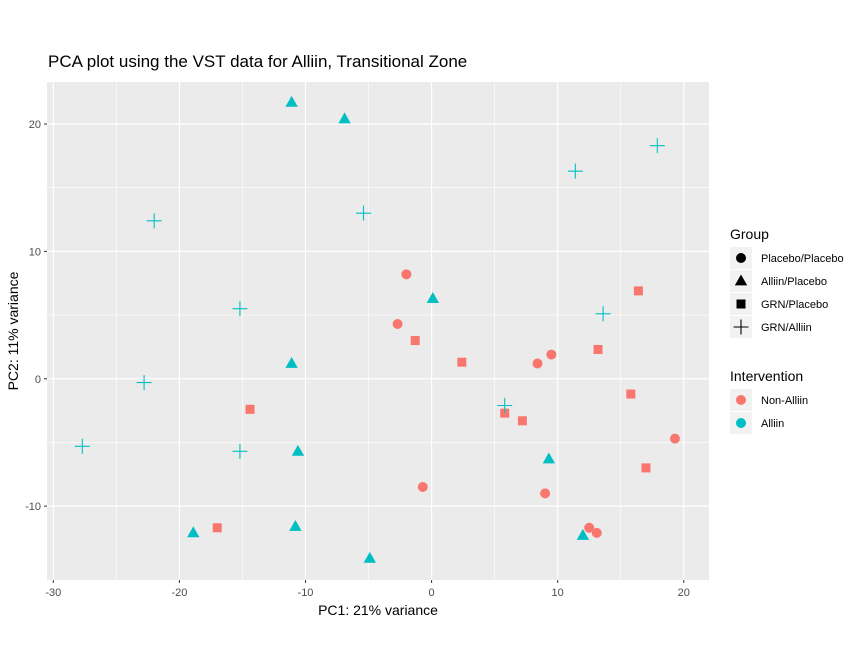 This screenshot has height=672, width=864. What do you see at coordinates (749, 234) in the screenshot?
I see `legend-group-title: Group` at bounding box center [749, 234].